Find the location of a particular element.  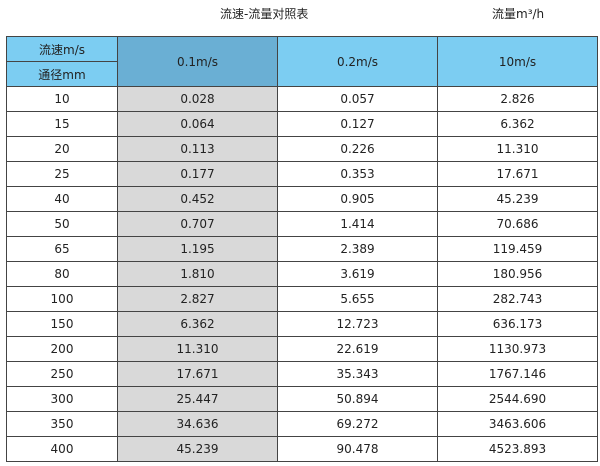

flow-cell: 0.064 is located at coordinates (197, 124).